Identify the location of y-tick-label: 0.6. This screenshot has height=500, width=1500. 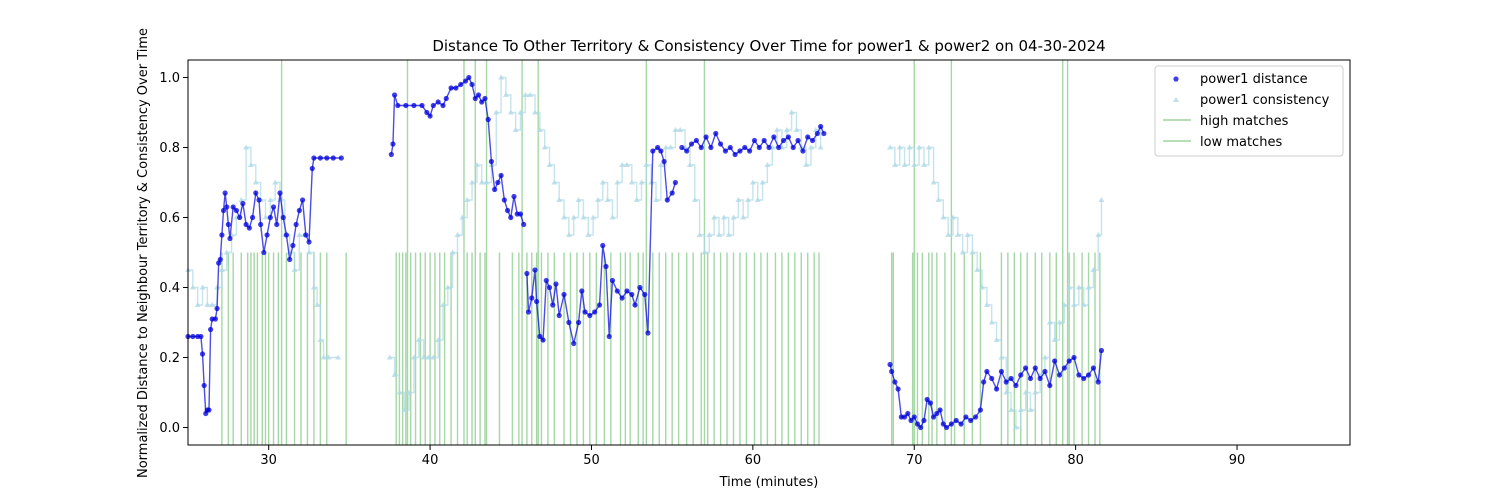
(169, 218).